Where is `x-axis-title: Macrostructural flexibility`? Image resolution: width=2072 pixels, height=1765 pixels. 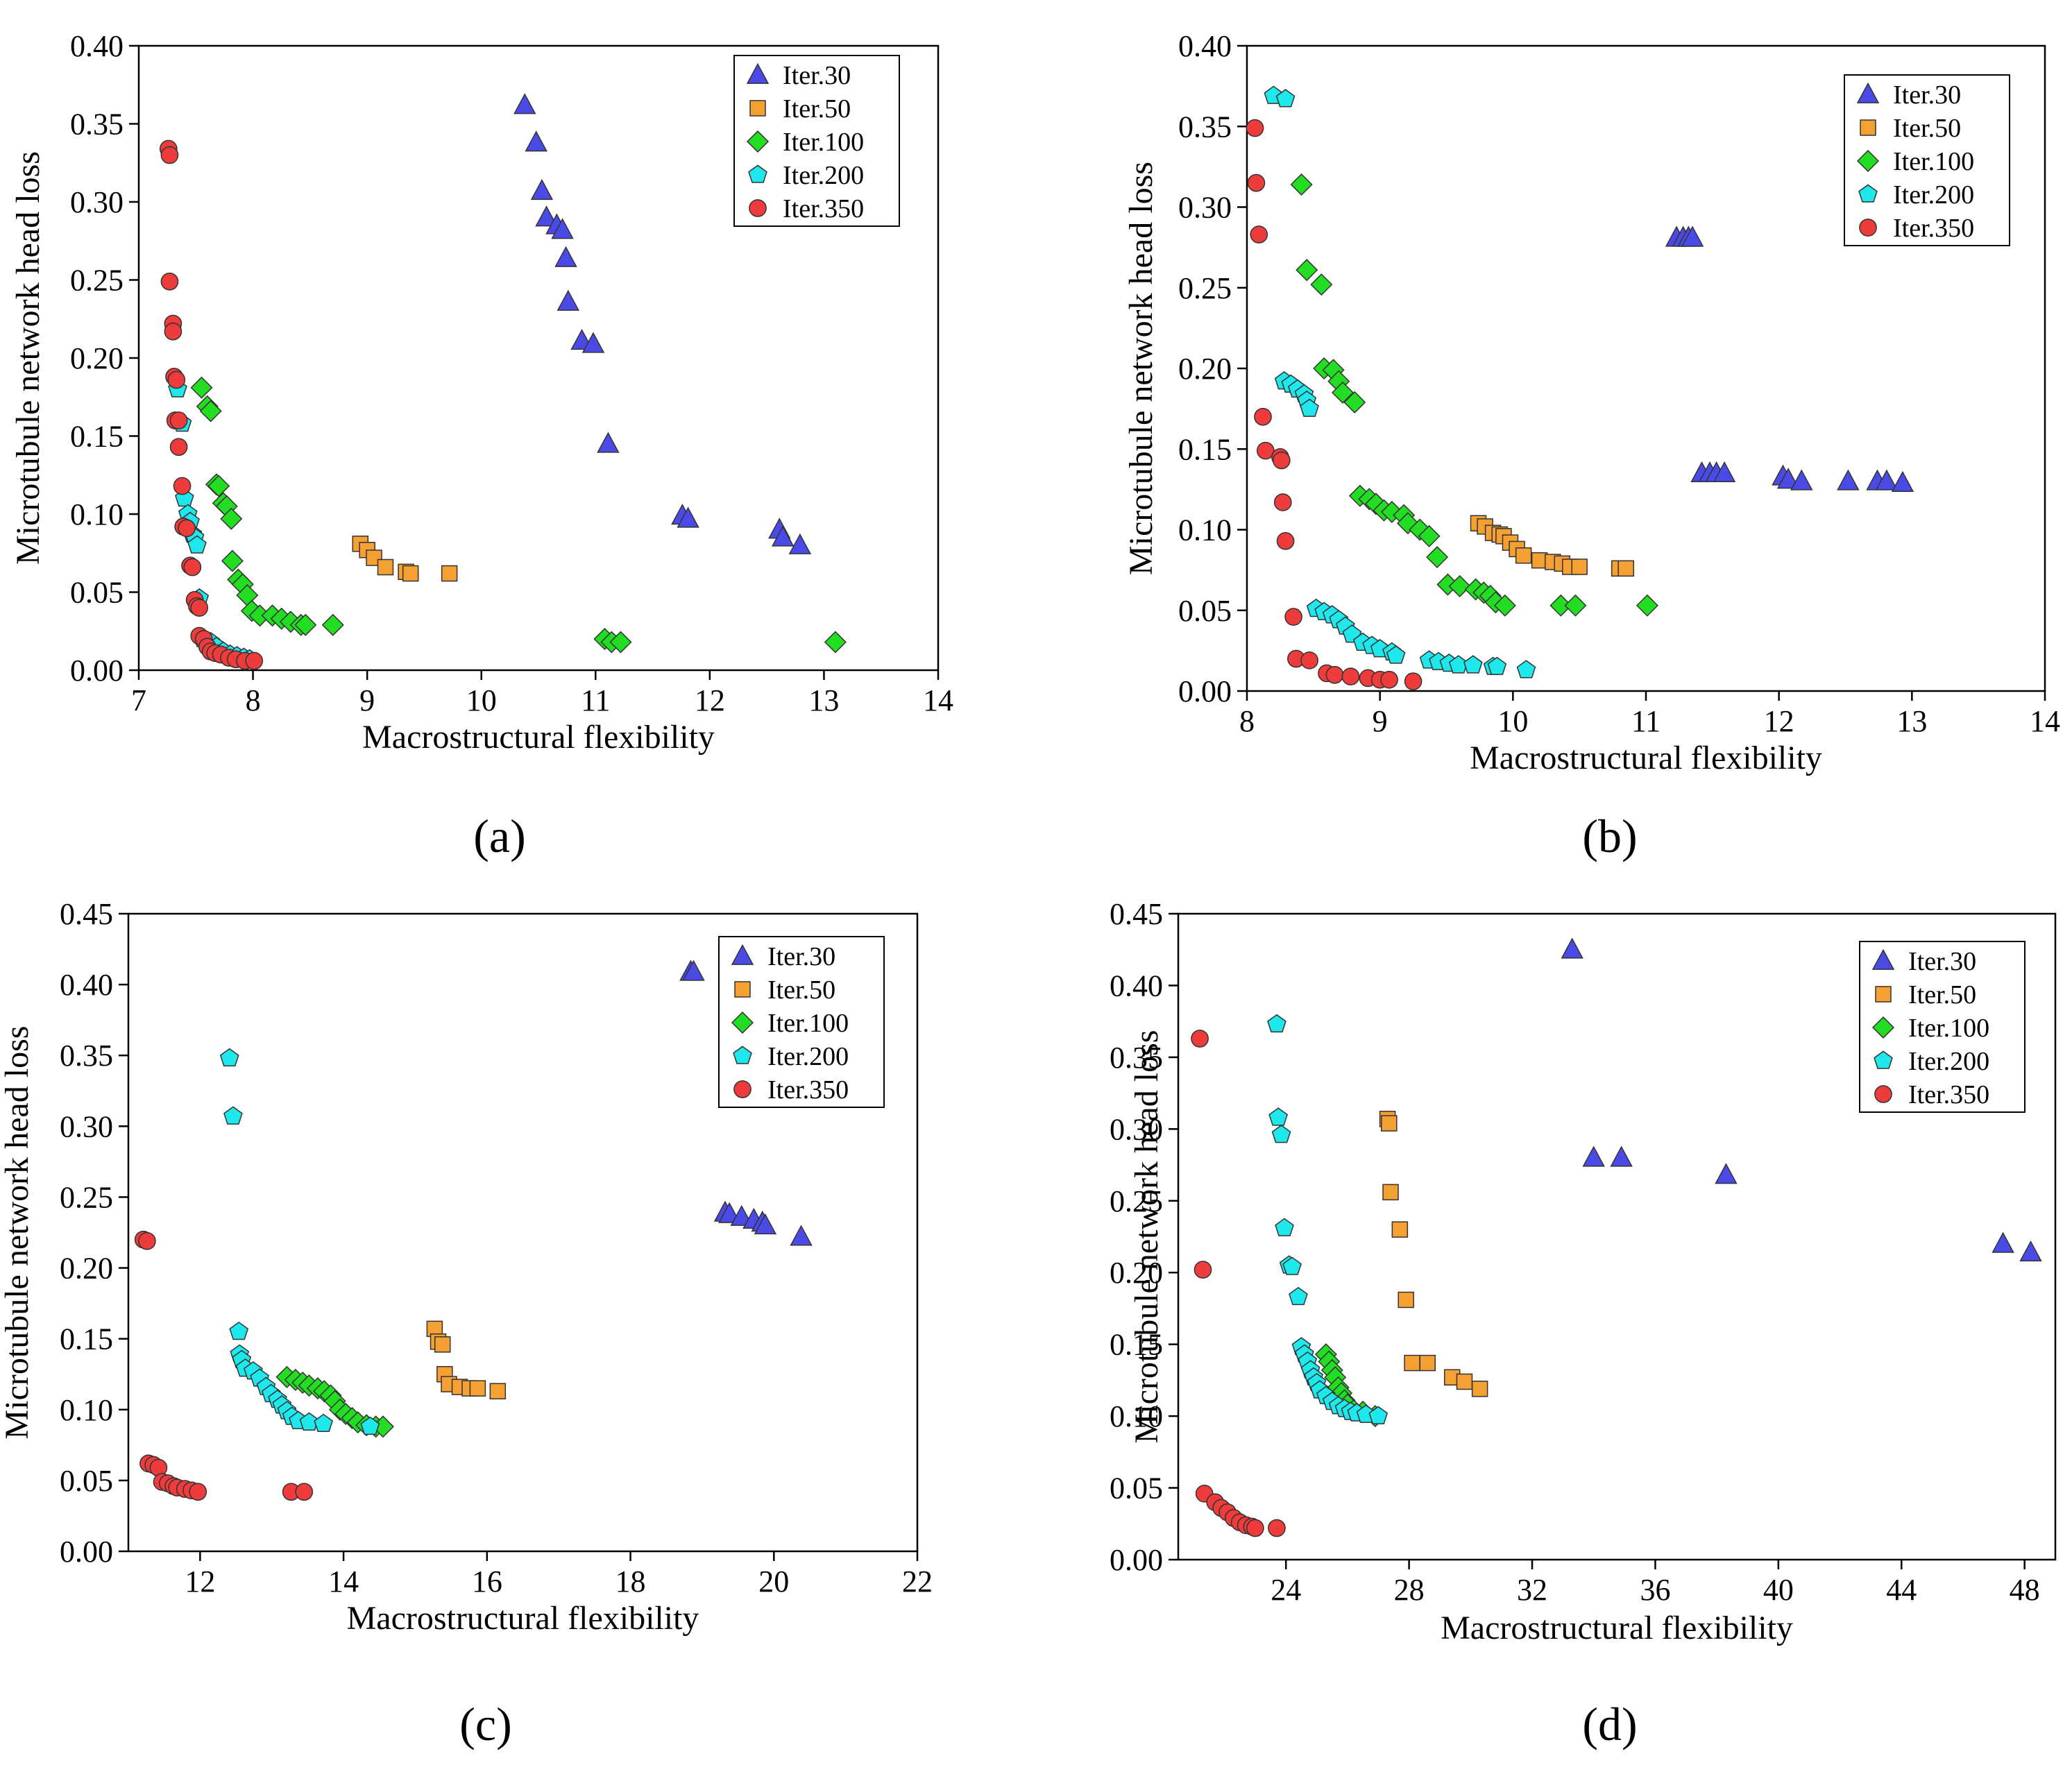 x-axis-title: Macrostructural flexibility is located at coordinates (1617, 1628).